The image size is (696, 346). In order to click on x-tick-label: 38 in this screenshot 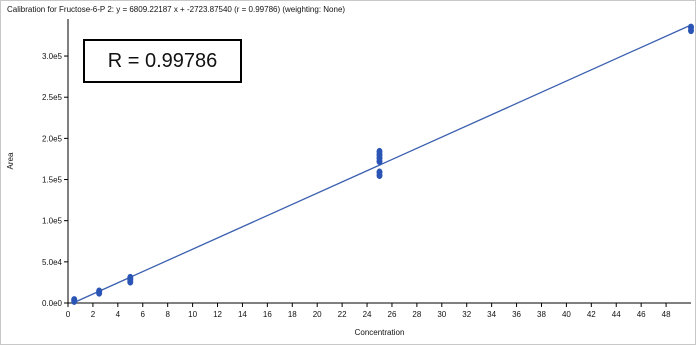, I will do `click(541, 314)`.